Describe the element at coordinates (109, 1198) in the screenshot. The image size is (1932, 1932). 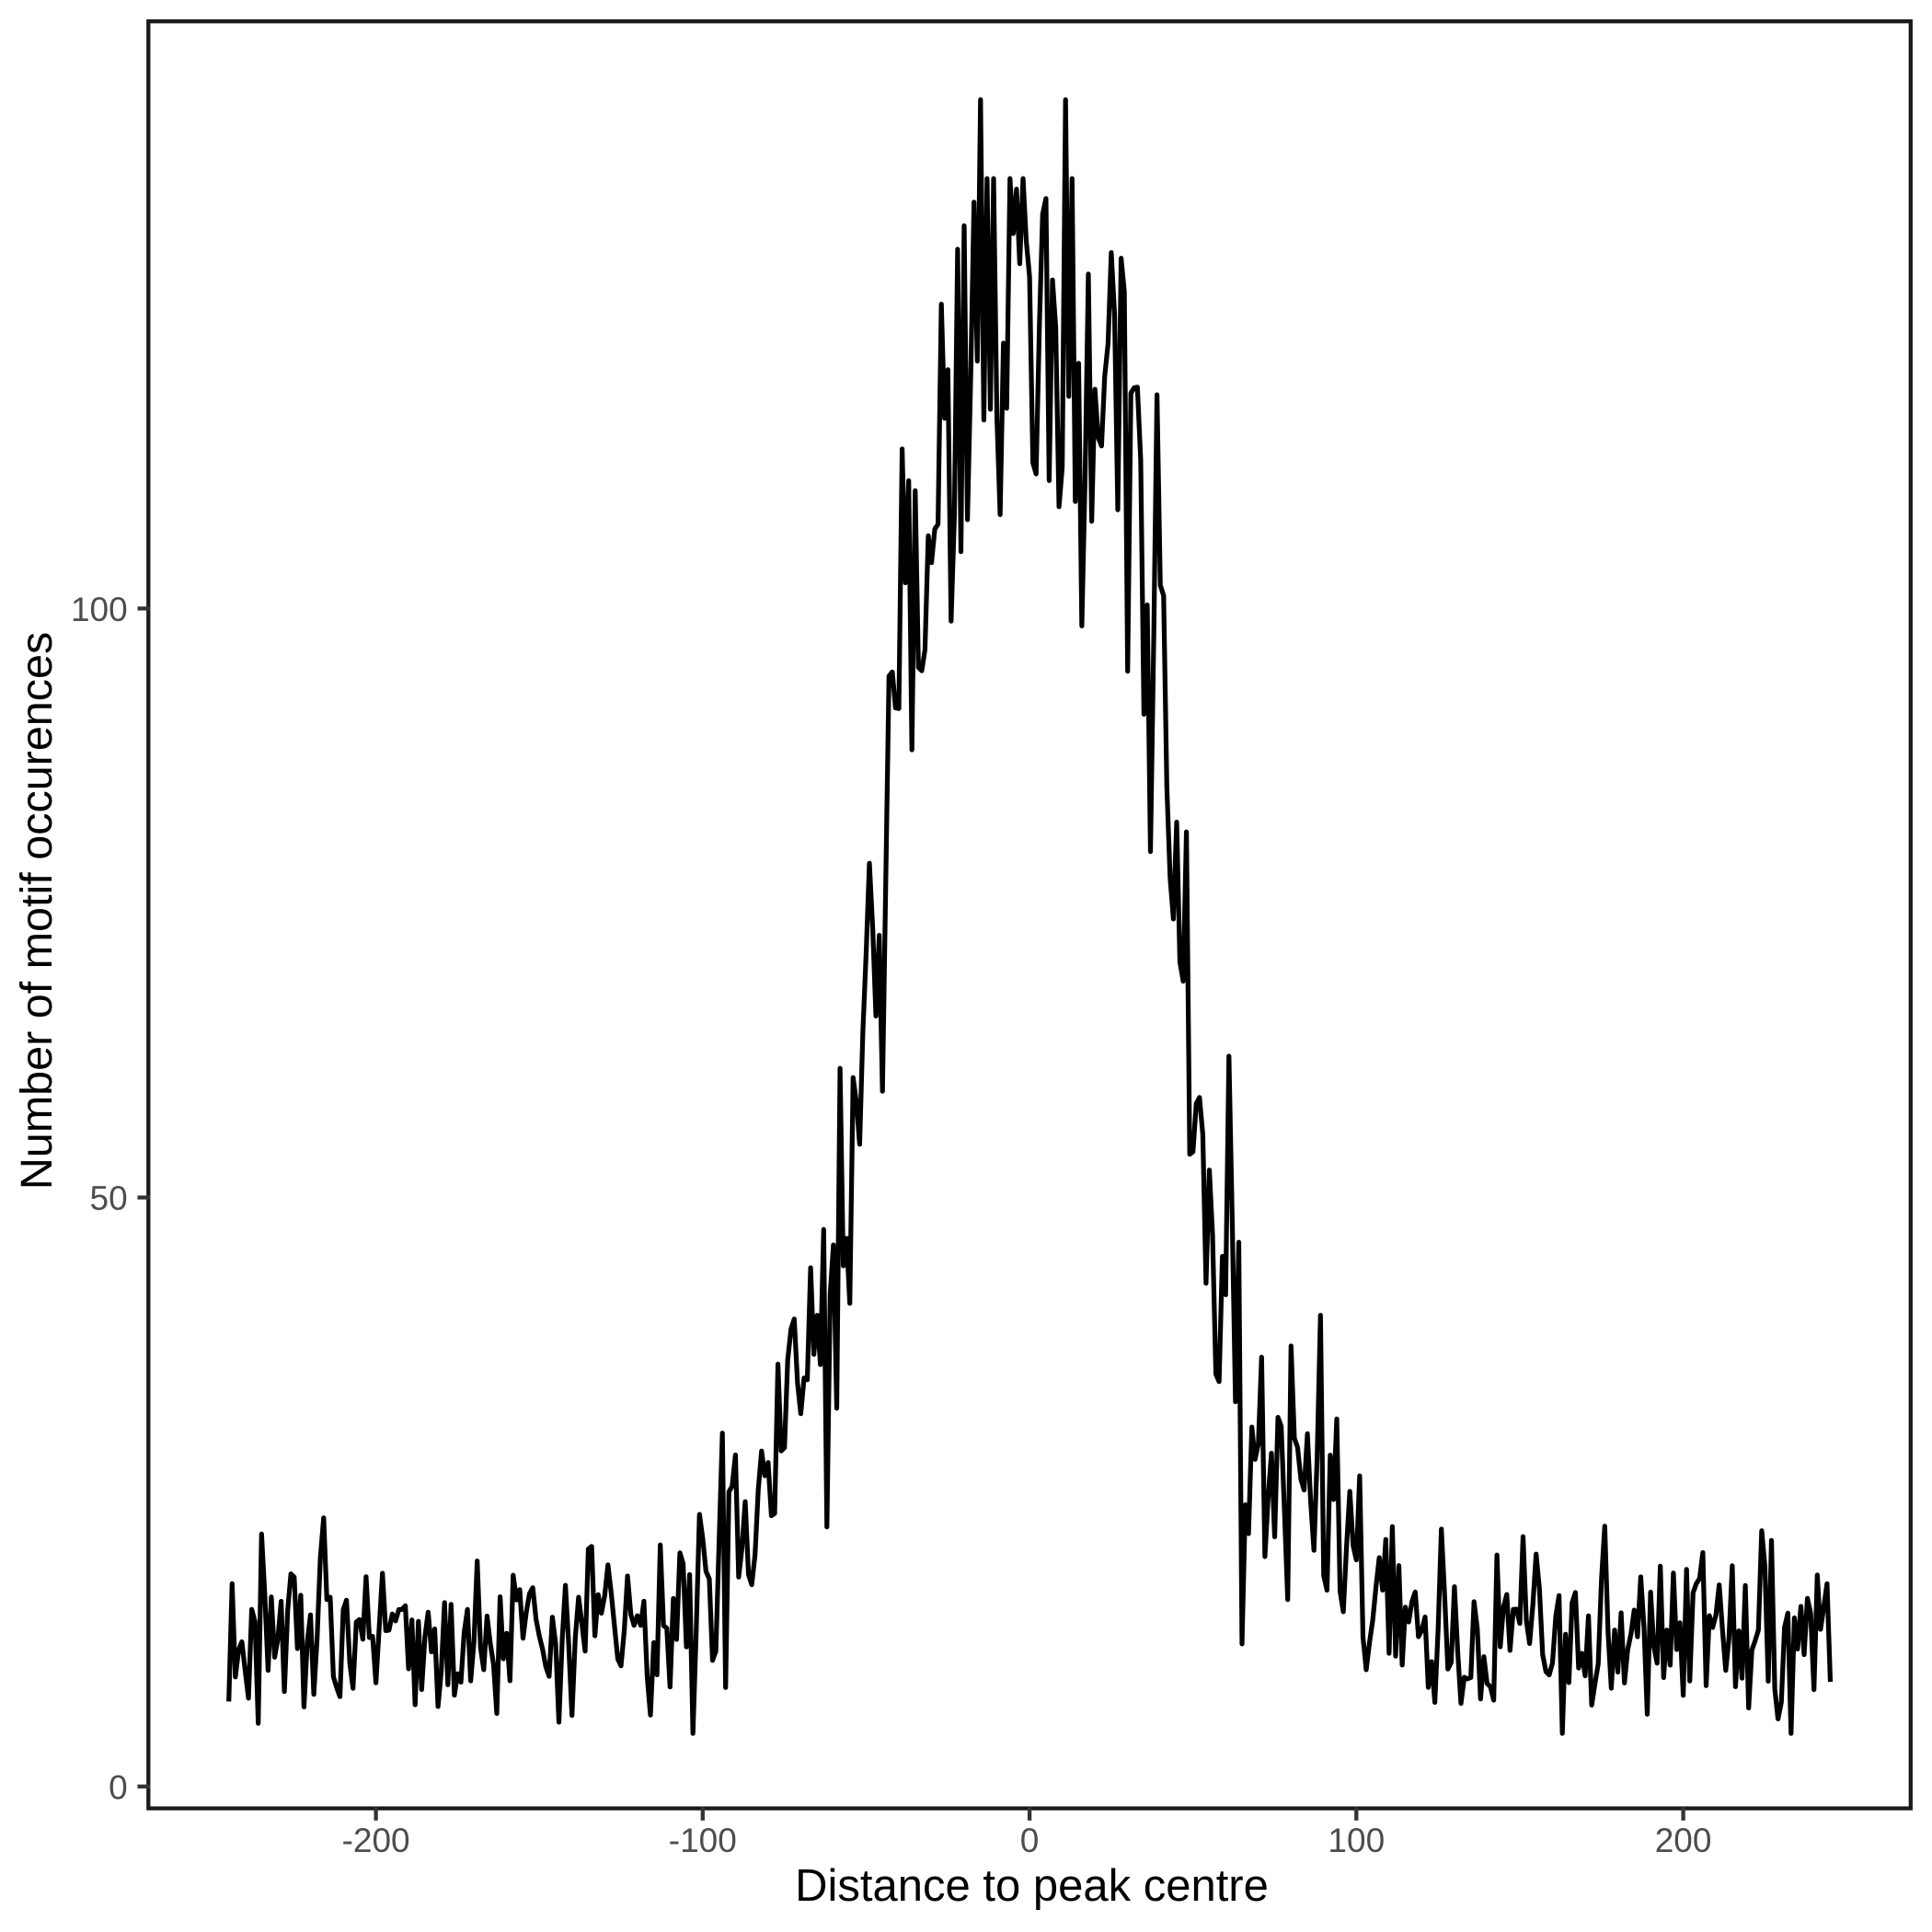
I see `svg-text: 50` at that location.